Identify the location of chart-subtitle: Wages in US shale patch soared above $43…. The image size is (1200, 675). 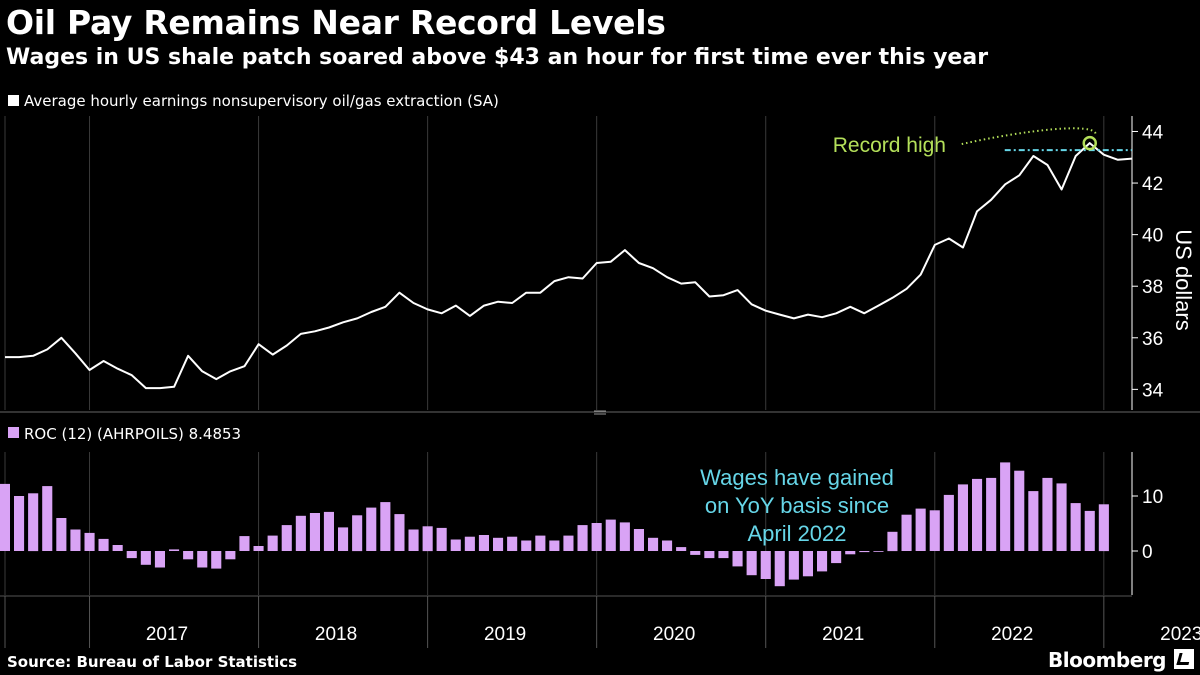
(497, 57).